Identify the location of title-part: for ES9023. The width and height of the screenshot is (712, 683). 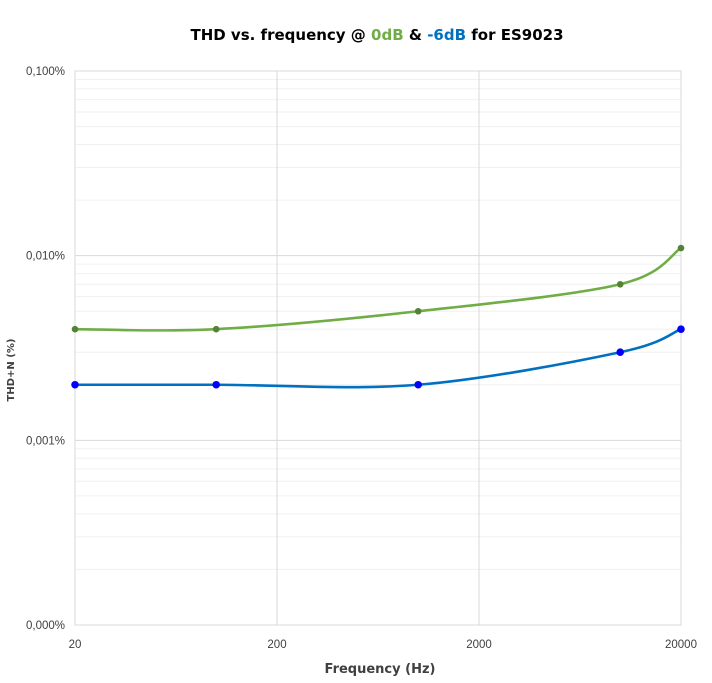
(514, 35).